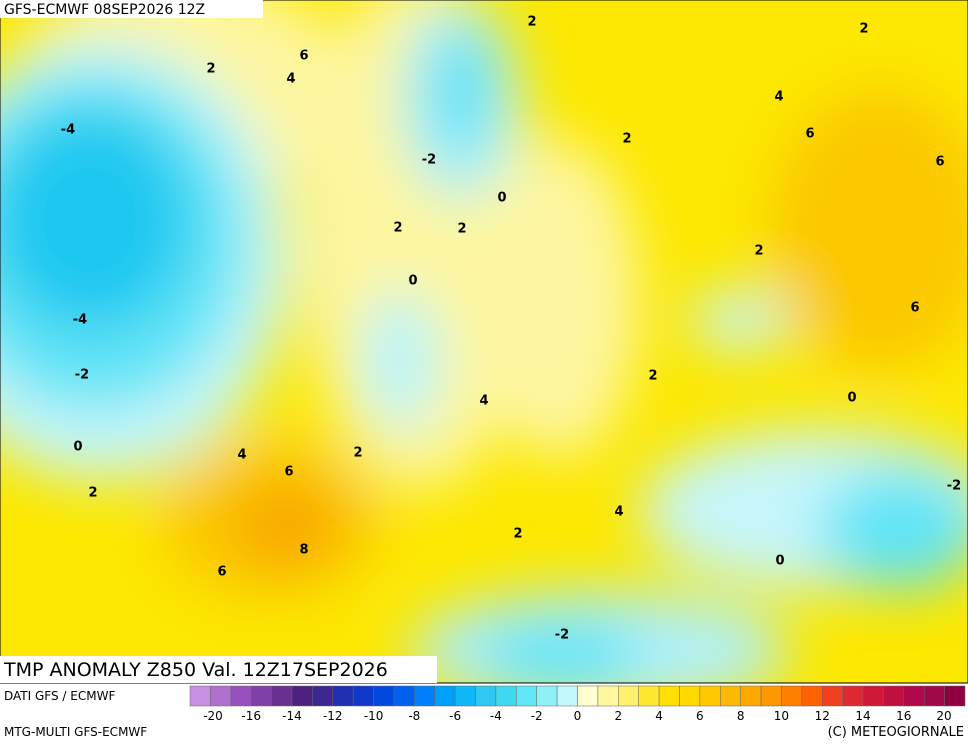 Image resolution: width=968 pixels, height=749 pixels. I want to click on colorbar-tick-label: 6, so click(700, 716).